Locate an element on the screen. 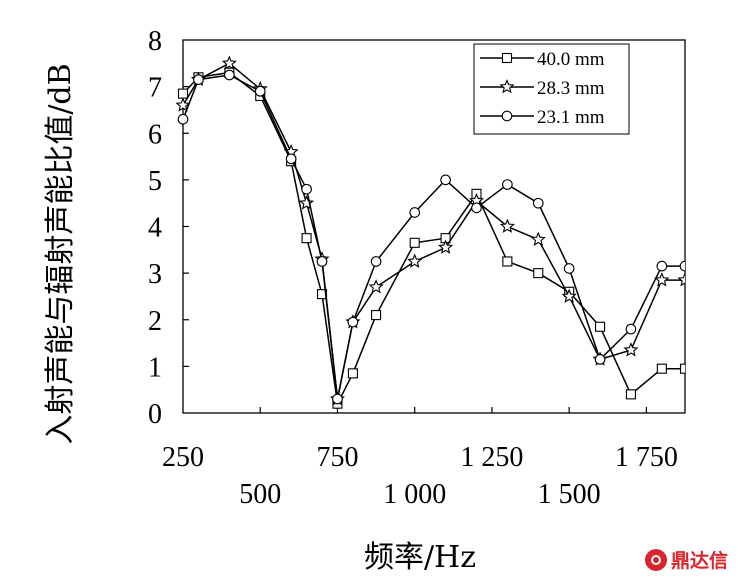  x-axis-ticks: 250 750 1 250 1 750 500 1 000 1 500 is located at coordinates (420, 458).